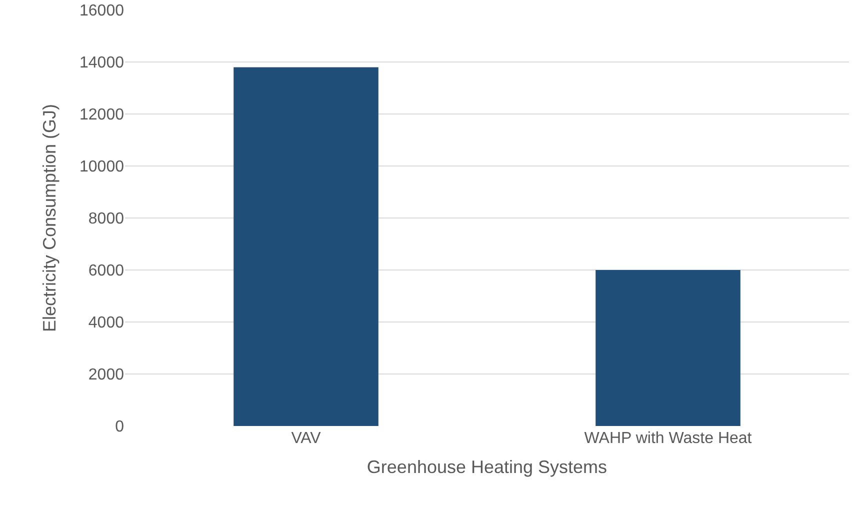 The width and height of the screenshot is (857, 508). I want to click on y-tick-label: 2000, so click(106, 375).